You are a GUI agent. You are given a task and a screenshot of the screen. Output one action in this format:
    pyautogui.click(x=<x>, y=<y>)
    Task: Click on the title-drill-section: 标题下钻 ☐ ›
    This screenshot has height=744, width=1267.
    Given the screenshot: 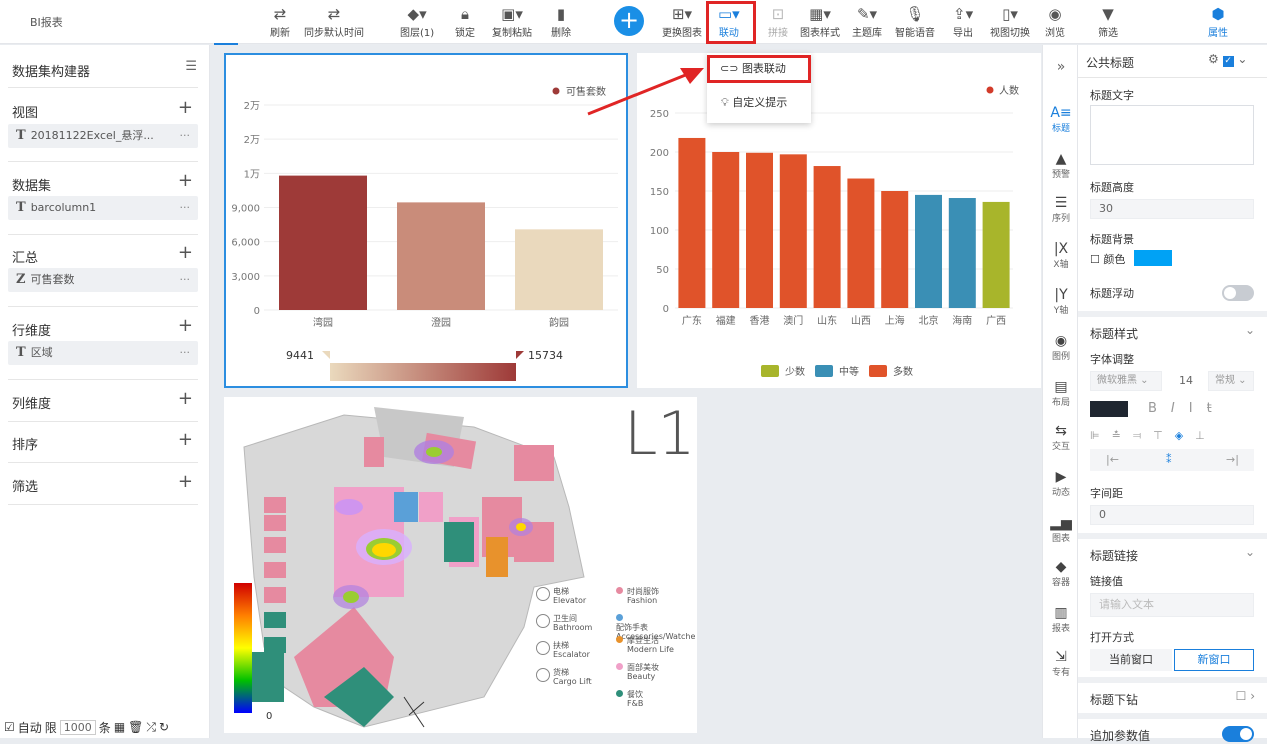 What is the action you would take?
    pyautogui.click(x=1172, y=694)
    